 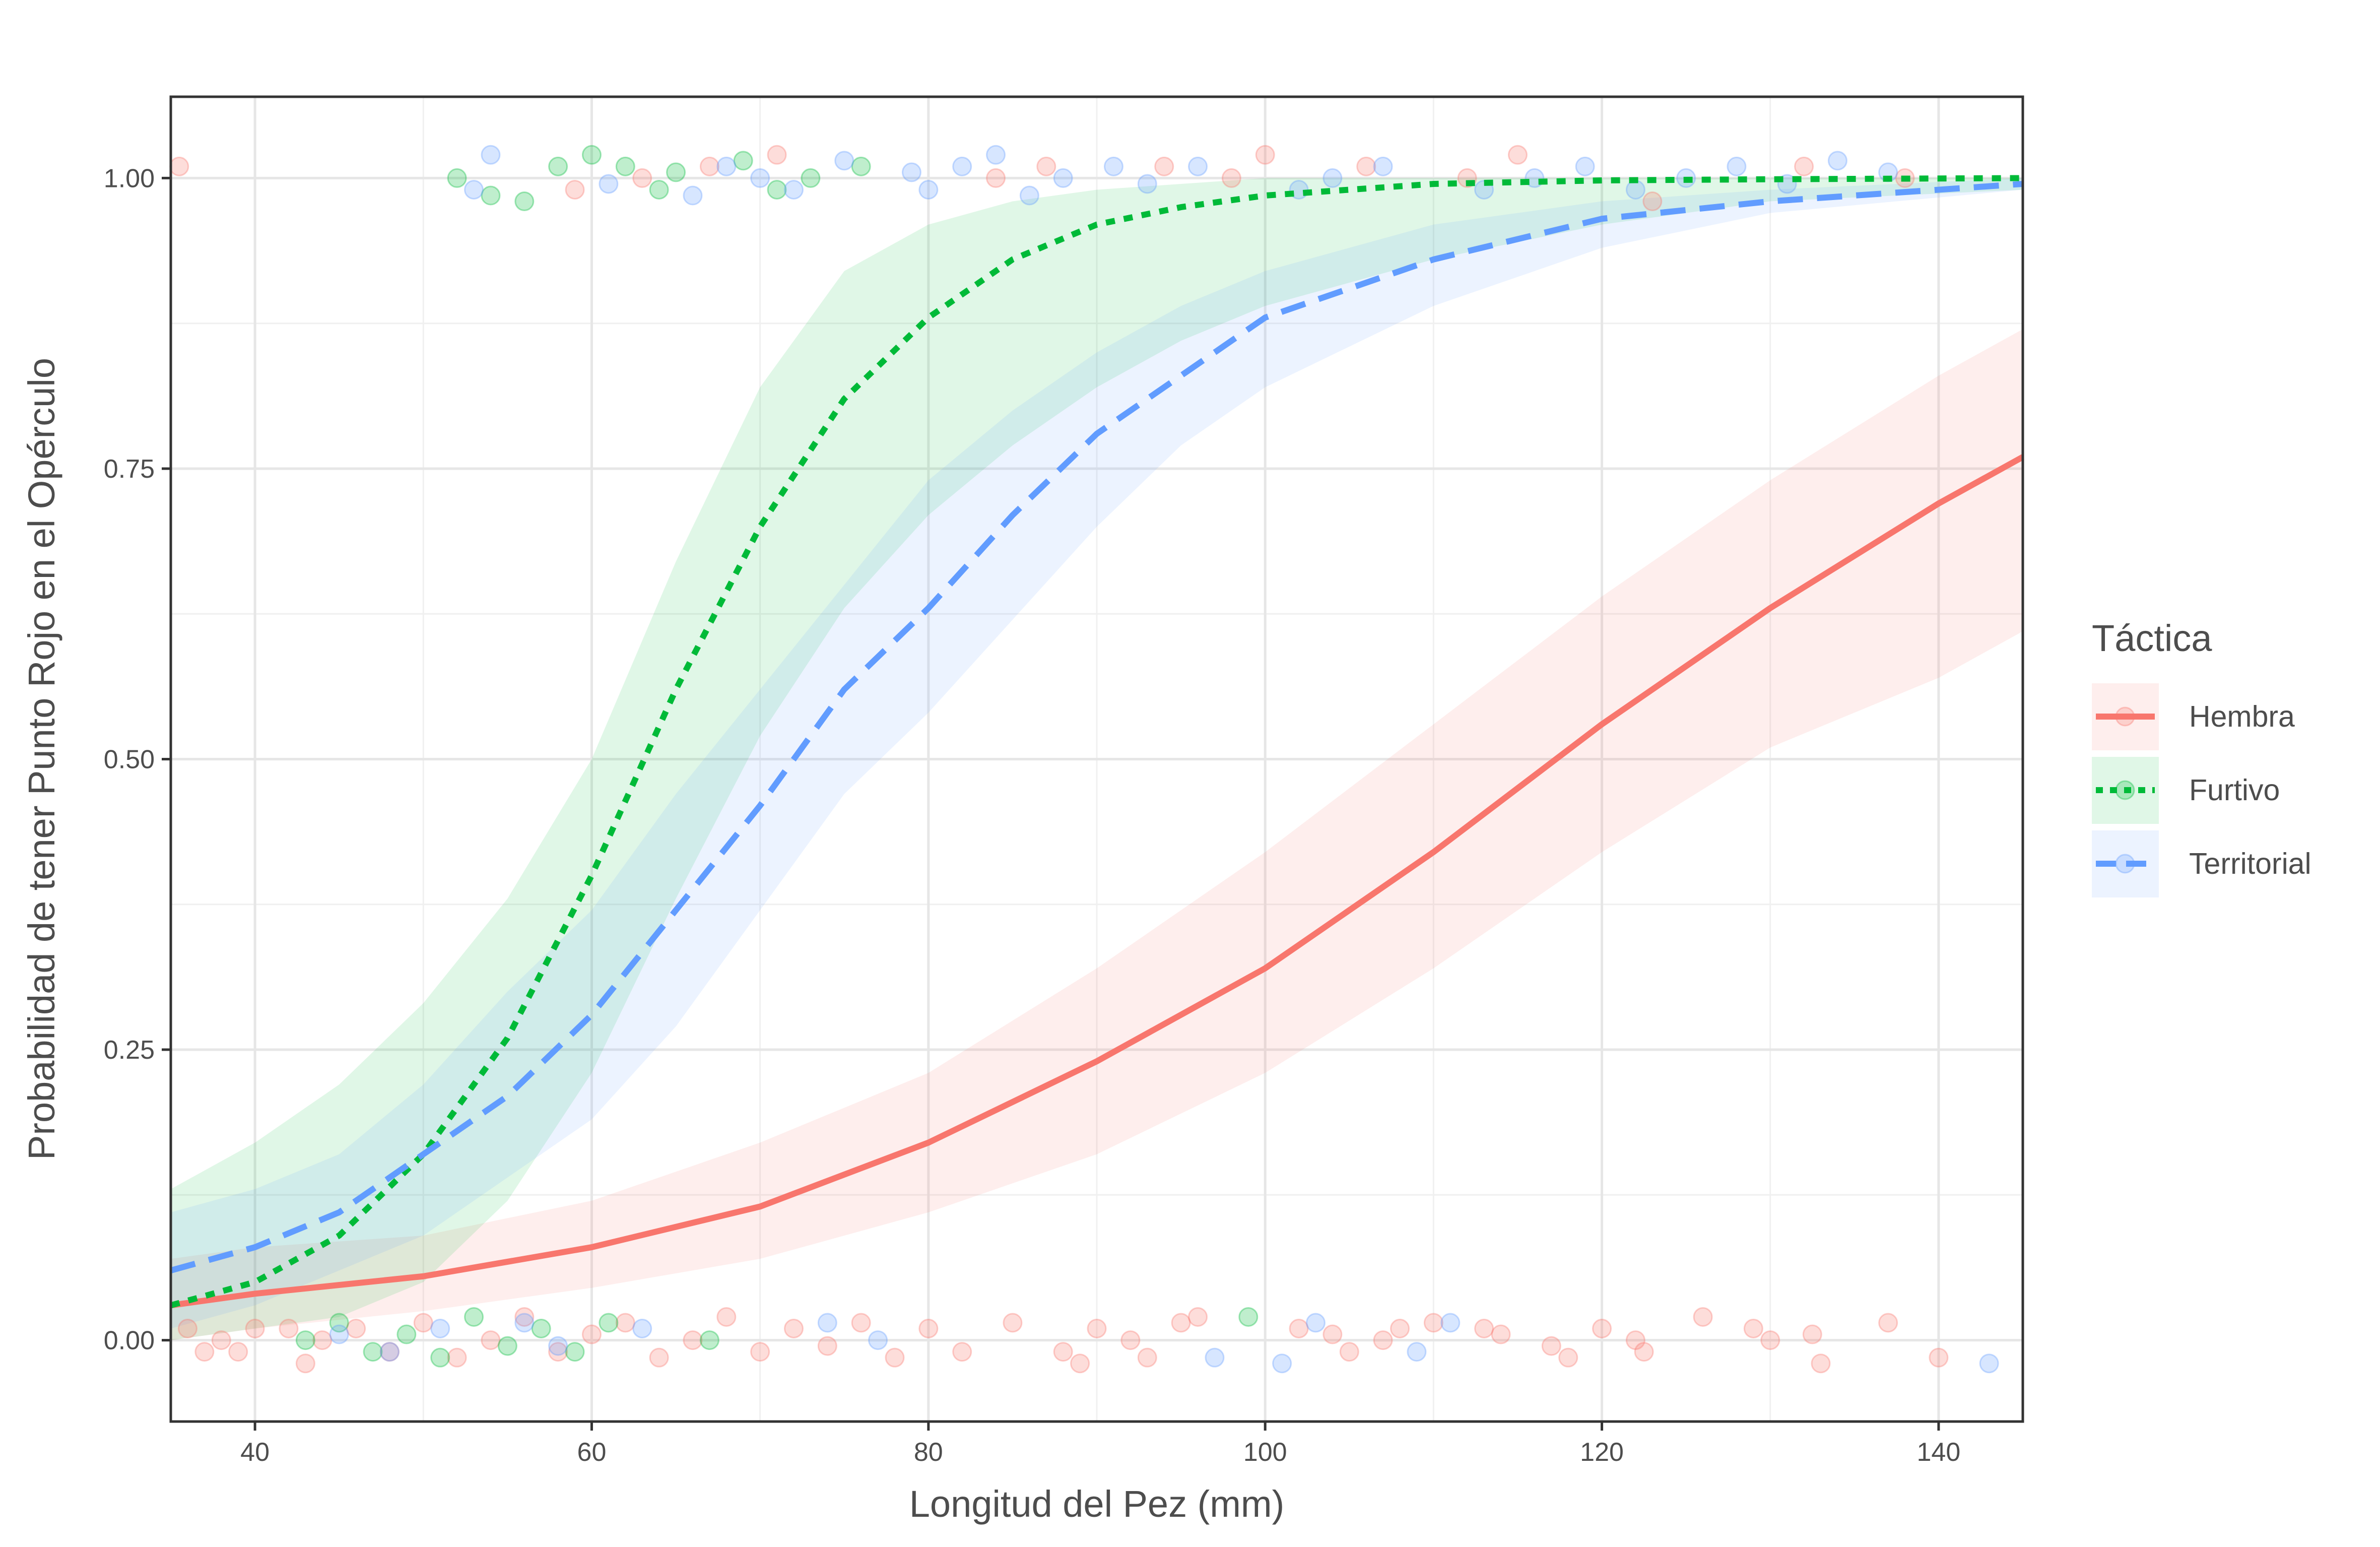 What do you see at coordinates (1602, 1453) in the screenshot?
I see `x-tick-label: 120` at bounding box center [1602, 1453].